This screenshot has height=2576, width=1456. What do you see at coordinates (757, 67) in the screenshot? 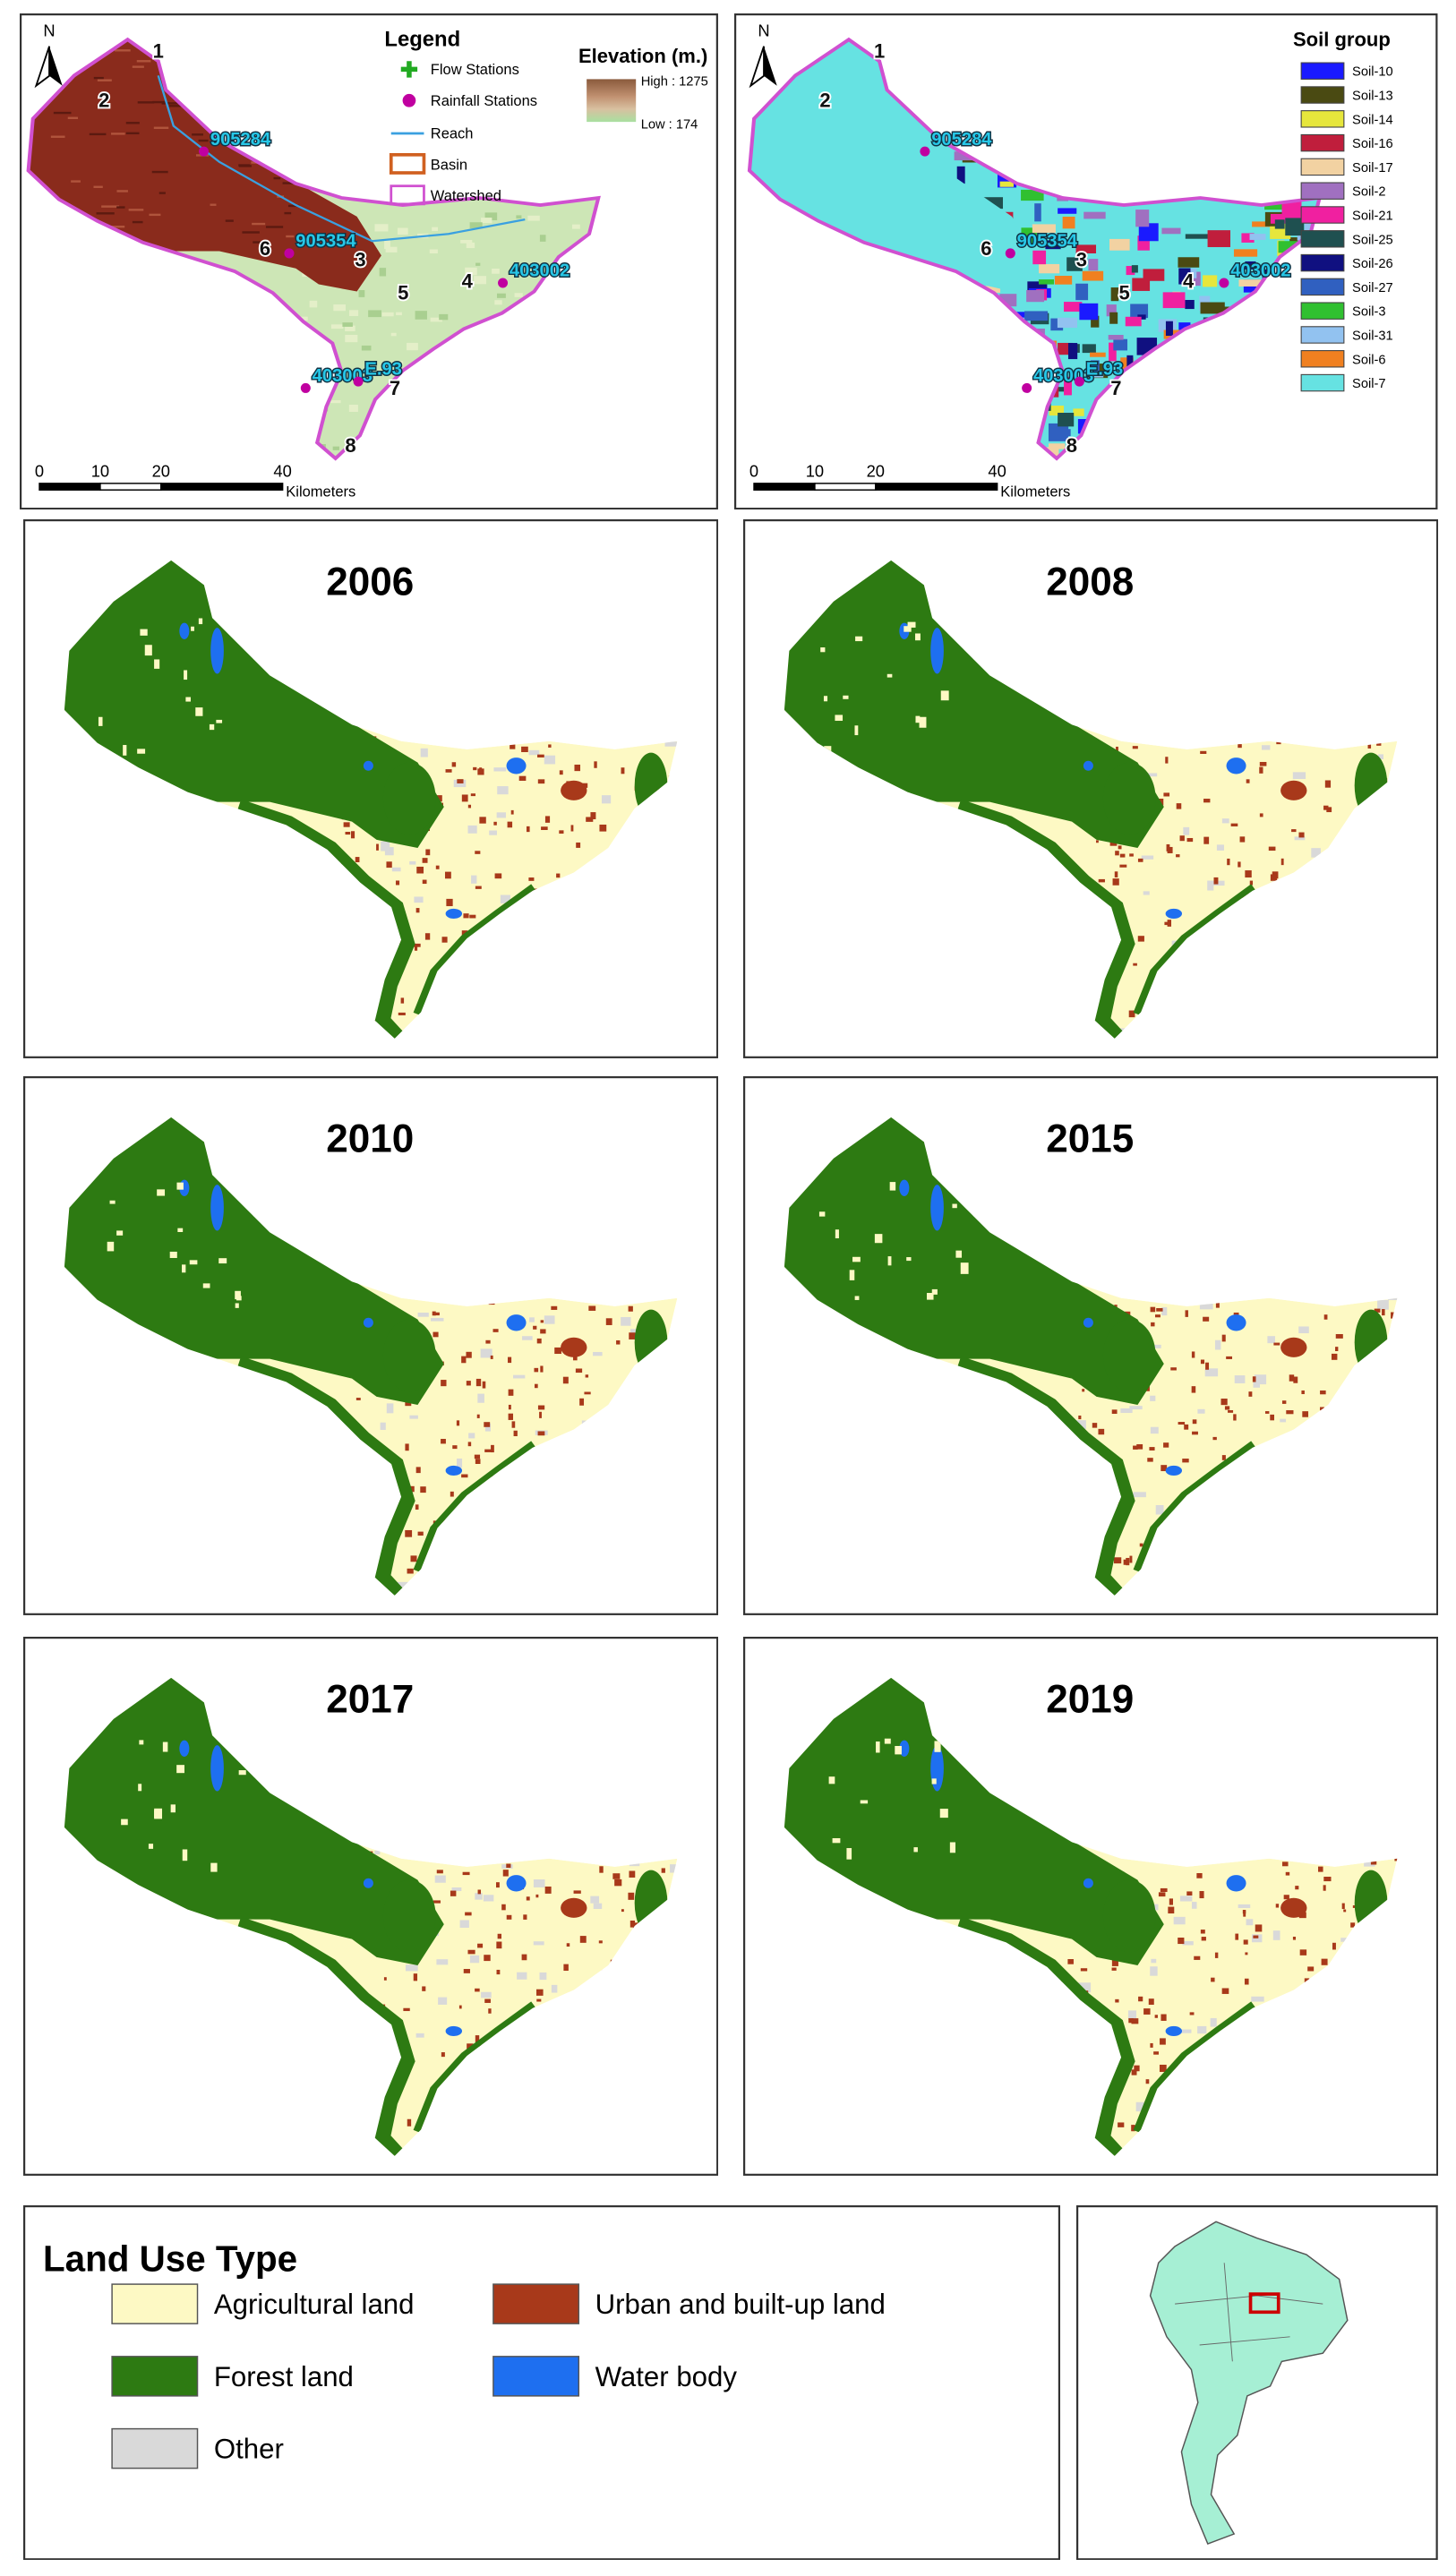
I see `north-arrow` at bounding box center [757, 67].